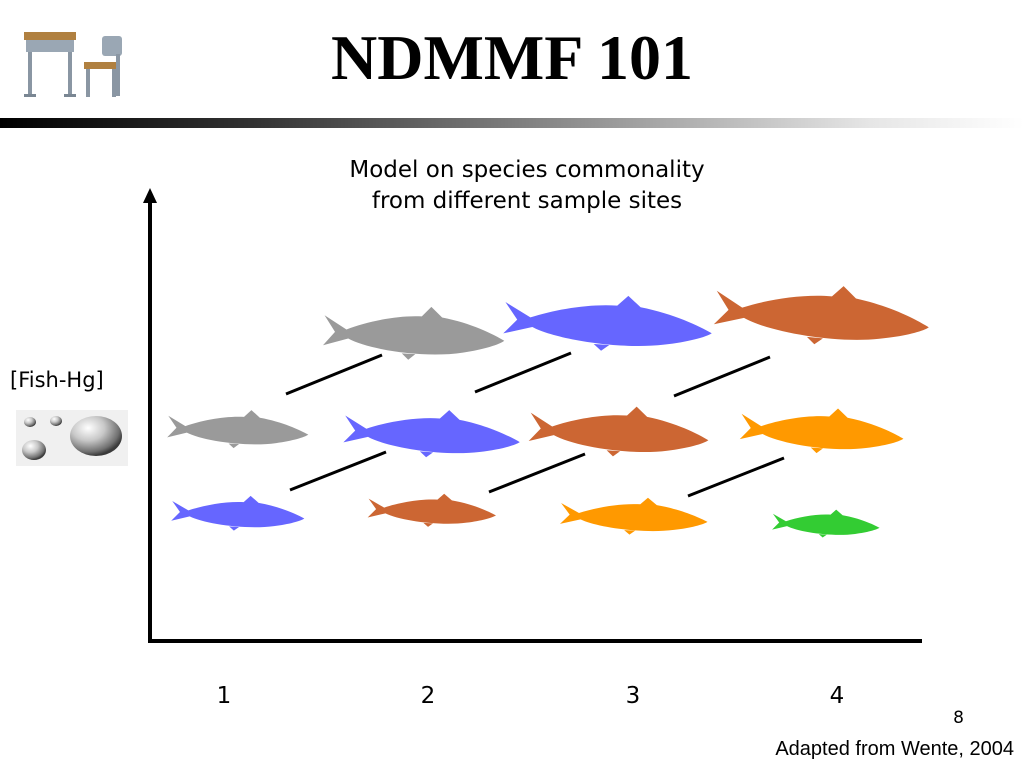  I want to click on fish-blue-site3, so click(608, 323).